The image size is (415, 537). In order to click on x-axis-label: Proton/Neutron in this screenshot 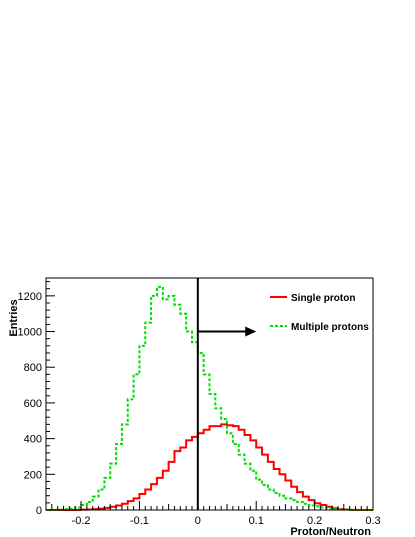, I will do `click(330, 531)`.